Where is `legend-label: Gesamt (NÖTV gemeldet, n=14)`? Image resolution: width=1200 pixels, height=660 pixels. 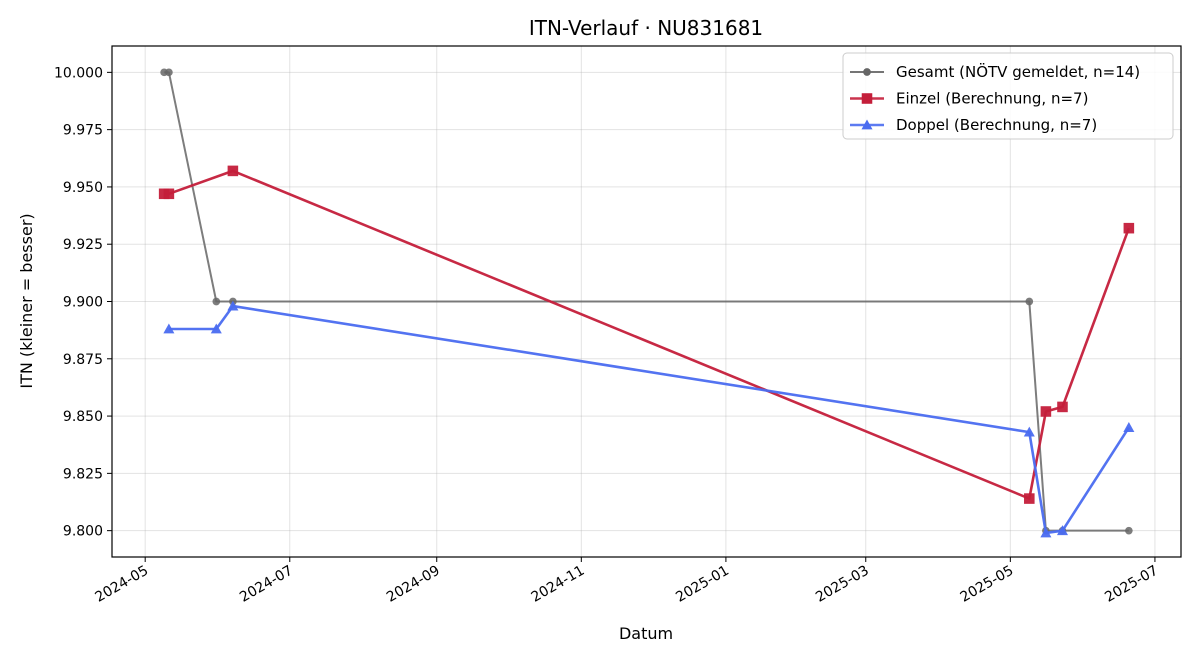
legend-label: Gesamt (NÖTV gemeldet, n=14) is located at coordinates (1018, 71).